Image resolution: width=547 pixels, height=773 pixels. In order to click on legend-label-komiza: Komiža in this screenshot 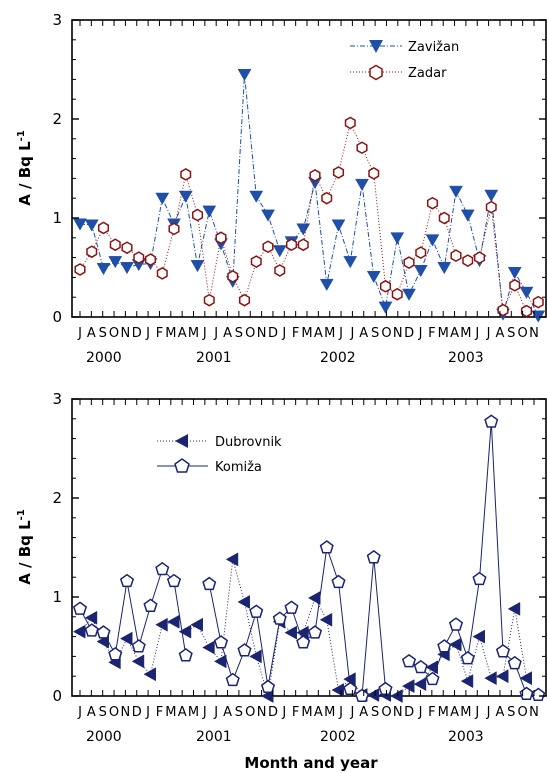, I will do `click(238, 467)`.